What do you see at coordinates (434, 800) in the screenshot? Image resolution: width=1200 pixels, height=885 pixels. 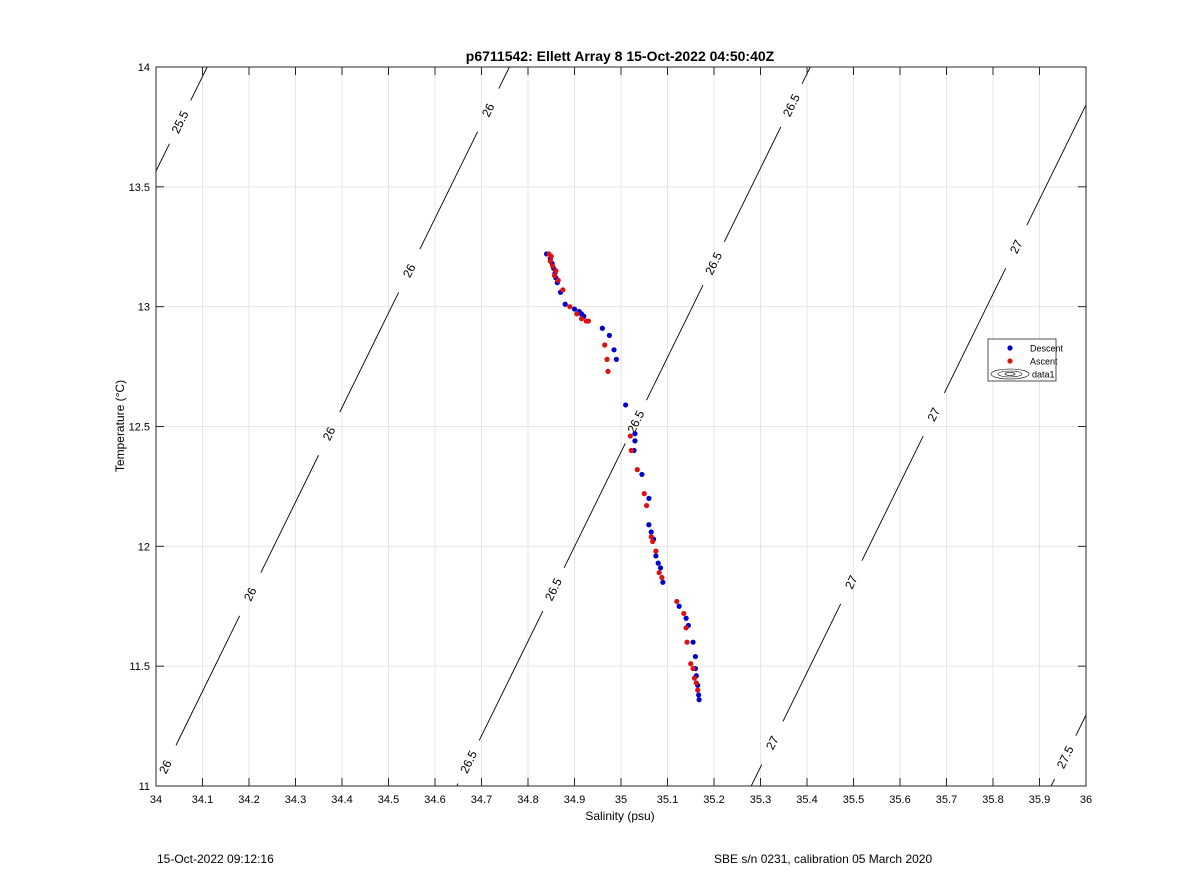 I see `x-tick-label: 34.6` at bounding box center [434, 800].